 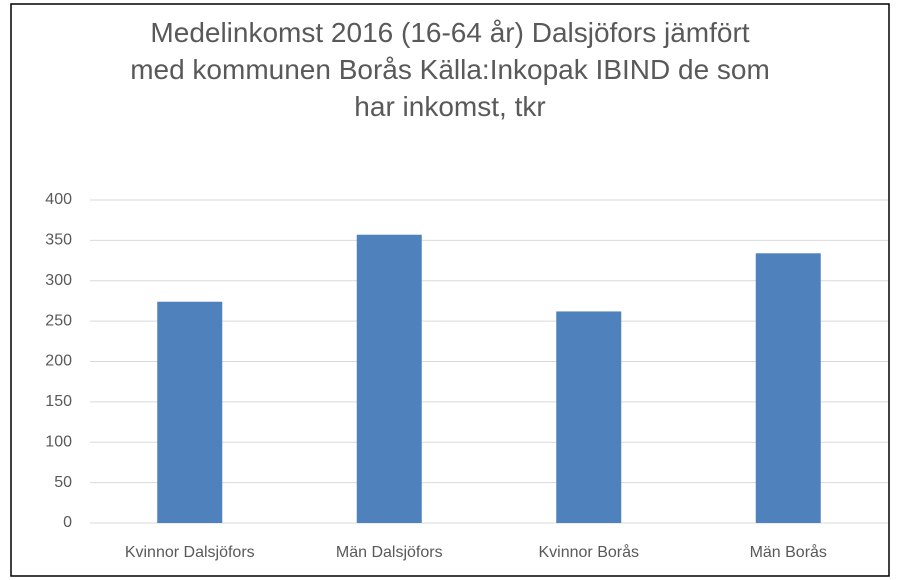 What do you see at coordinates (58, 361) in the screenshot?
I see `y-tick-label: 200` at bounding box center [58, 361].